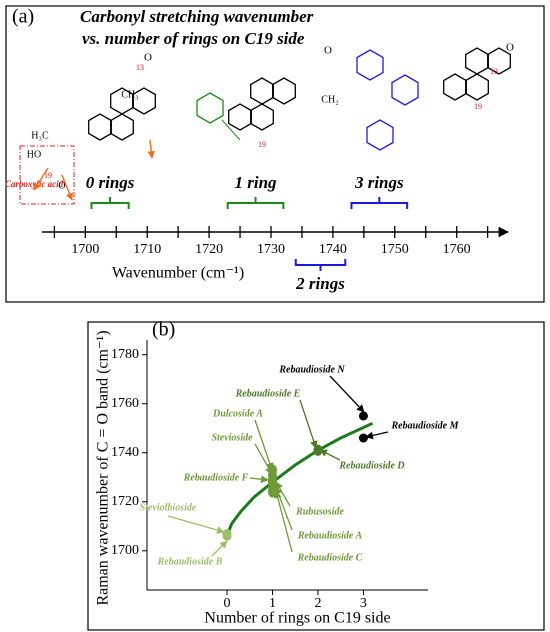 The height and width of the screenshot is (632, 550). I want to click on x-axis-label: Wavenumber (cm⁻¹), so click(178, 273).